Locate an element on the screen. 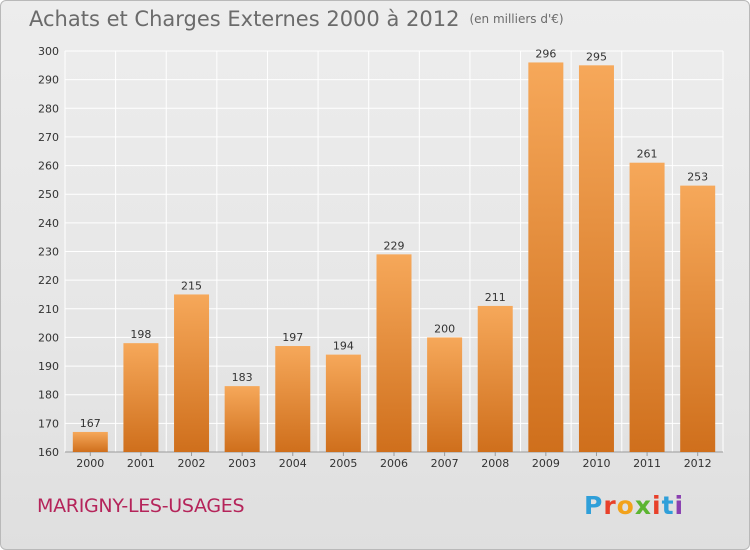 This screenshot has height=550, width=750. value-label-2006: 229 is located at coordinates (394, 245).